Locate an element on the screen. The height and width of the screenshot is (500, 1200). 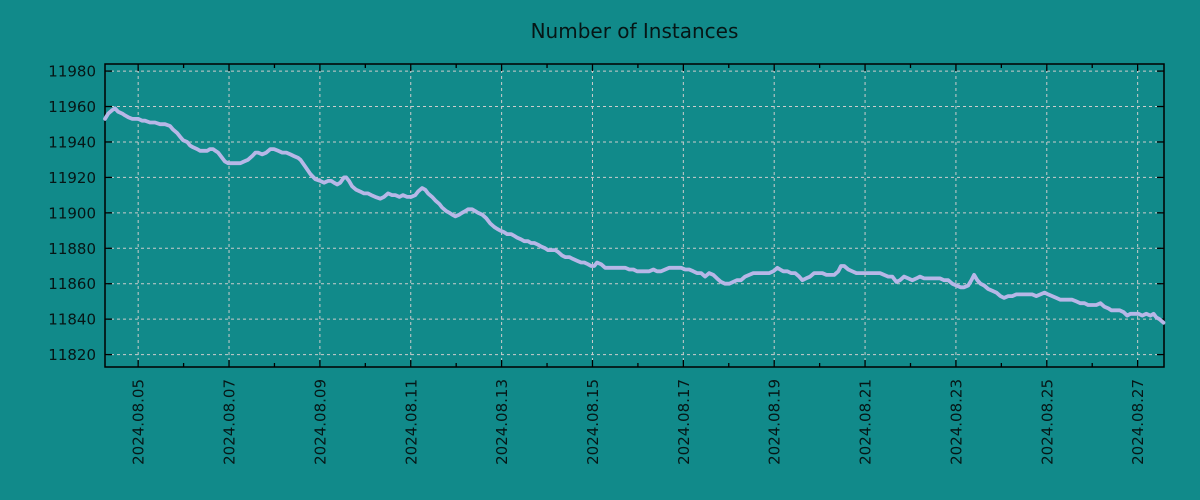
x-tick-label: 2024.08.21 is located at coordinates (866, 422).